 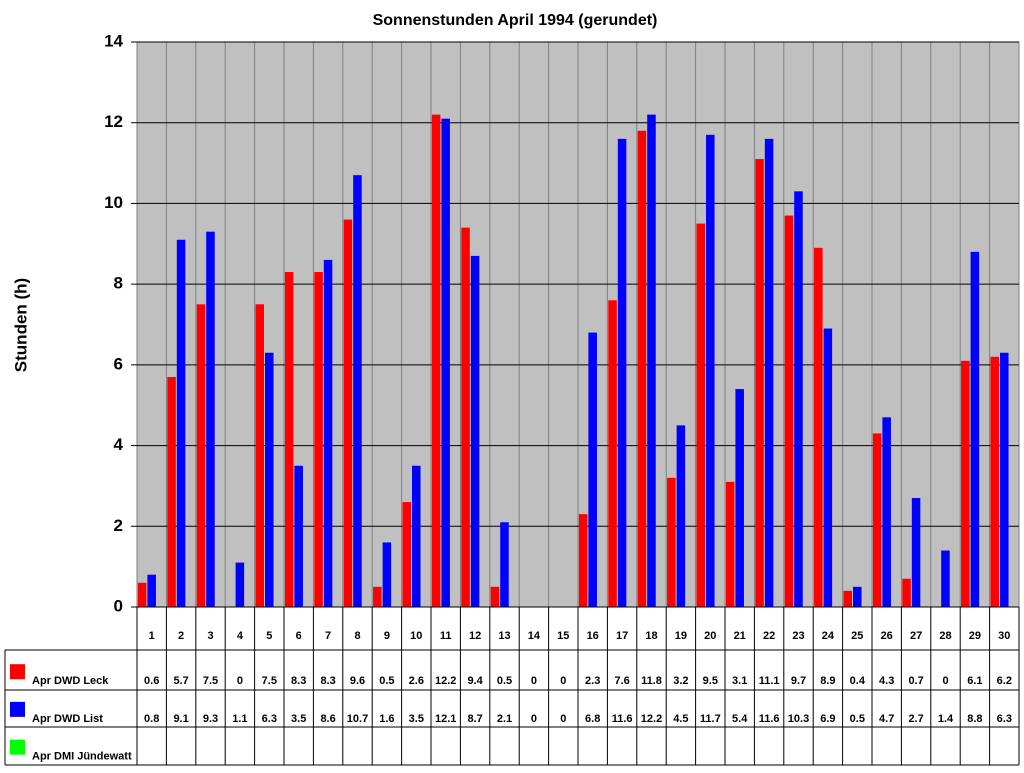 What do you see at coordinates (915, 719) in the screenshot?
I see `table-value: 2.7` at bounding box center [915, 719].